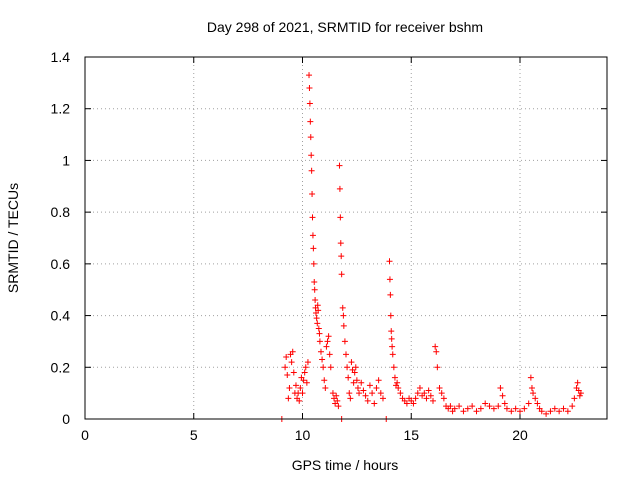 Image resolution: width=640 pixels, height=480 pixels. What do you see at coordinates (61, 316) in the screenshot?
I see `y-tick-label: 0.4` at bounding box center [61, 316].